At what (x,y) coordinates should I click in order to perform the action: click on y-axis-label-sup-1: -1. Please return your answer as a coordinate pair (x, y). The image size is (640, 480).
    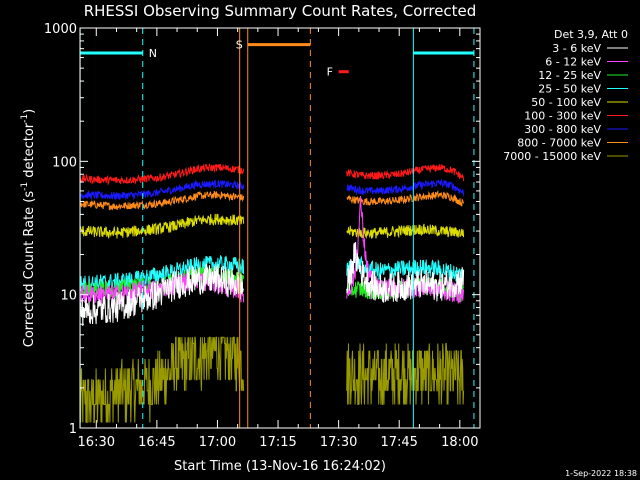
    Looking at the image, I should click on (25, 186).